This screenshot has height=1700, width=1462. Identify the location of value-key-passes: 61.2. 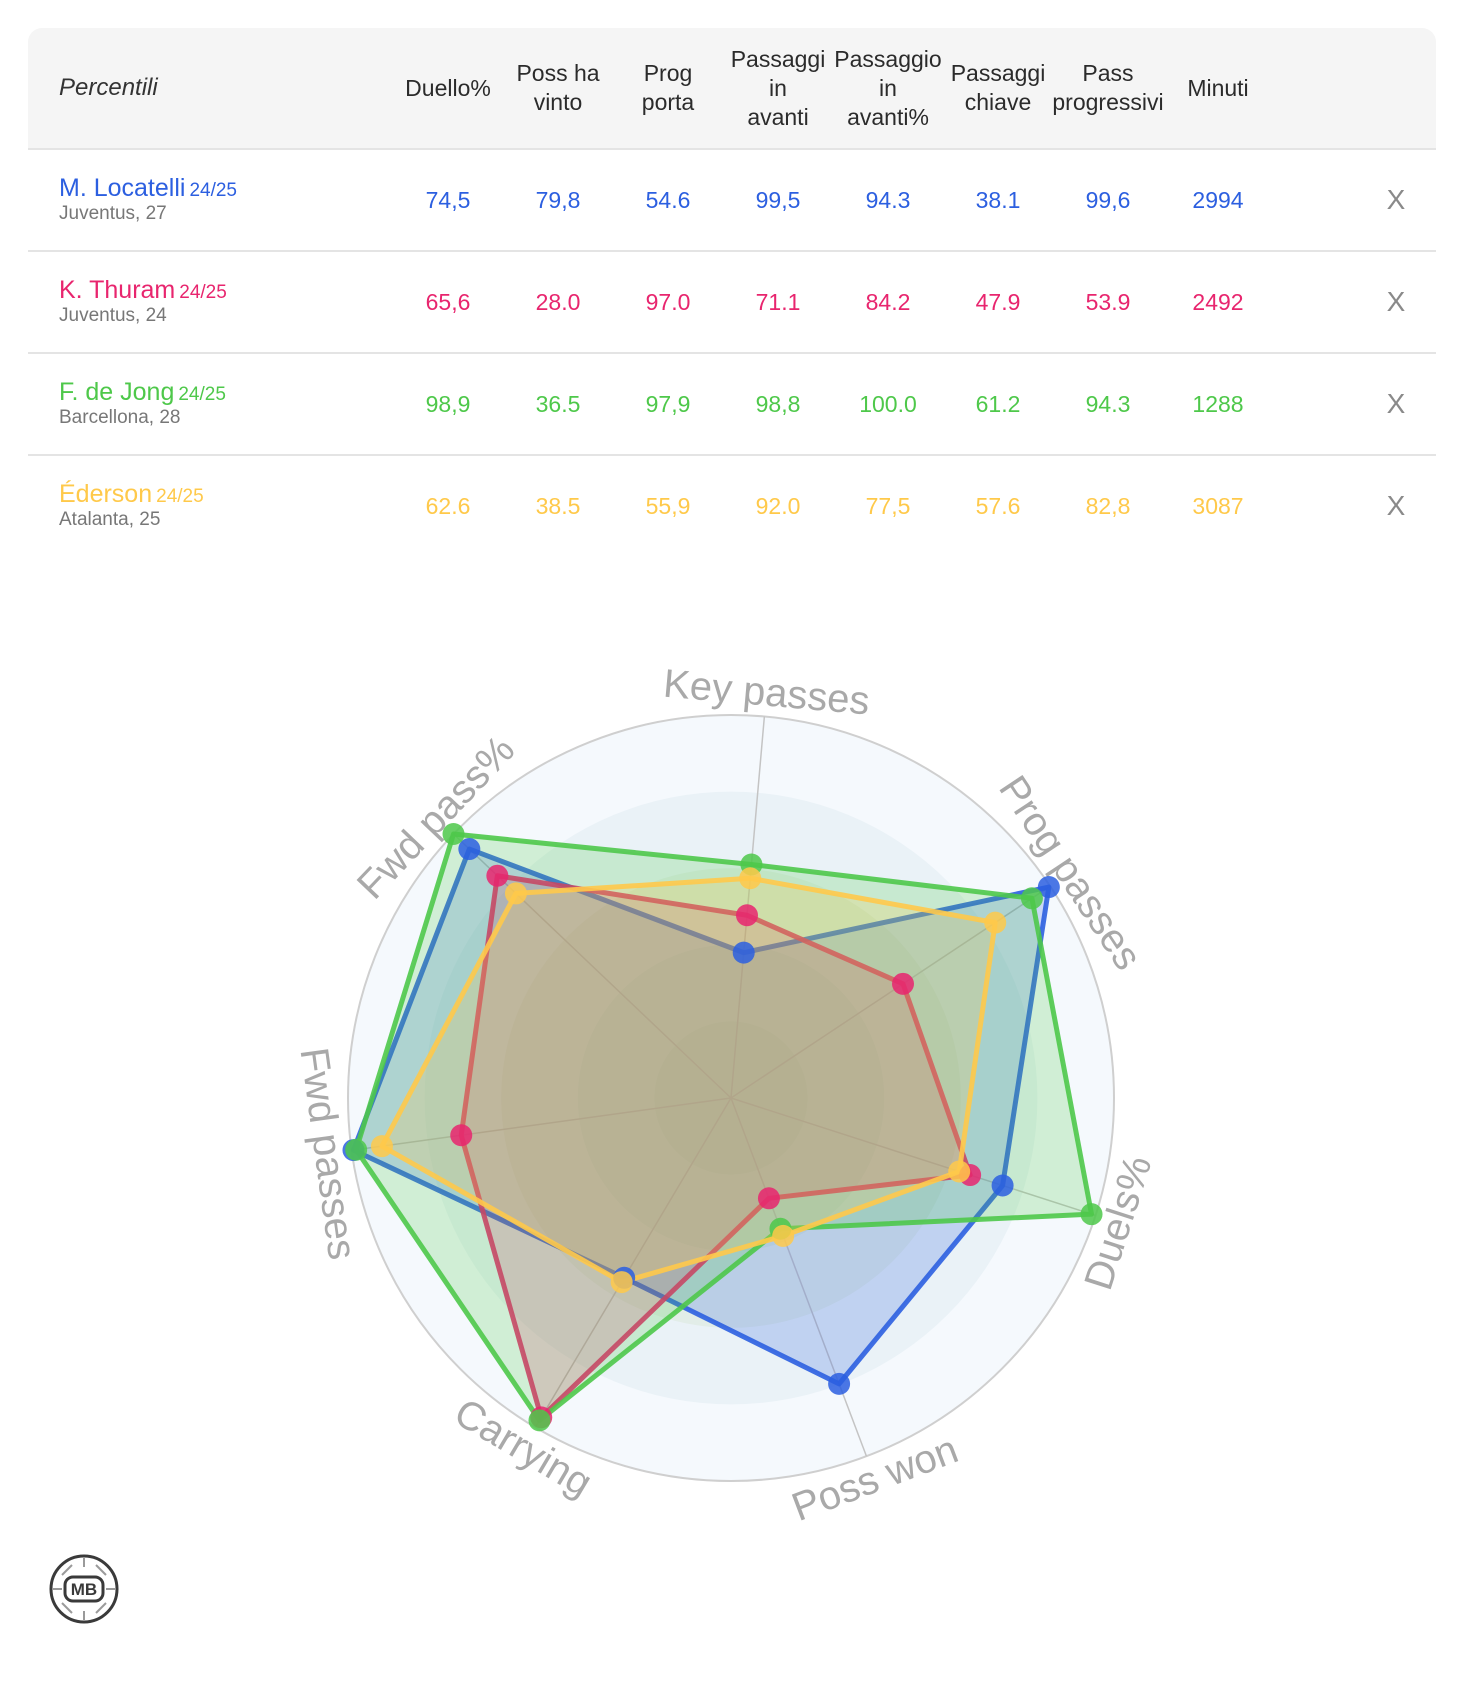
(998, 403).